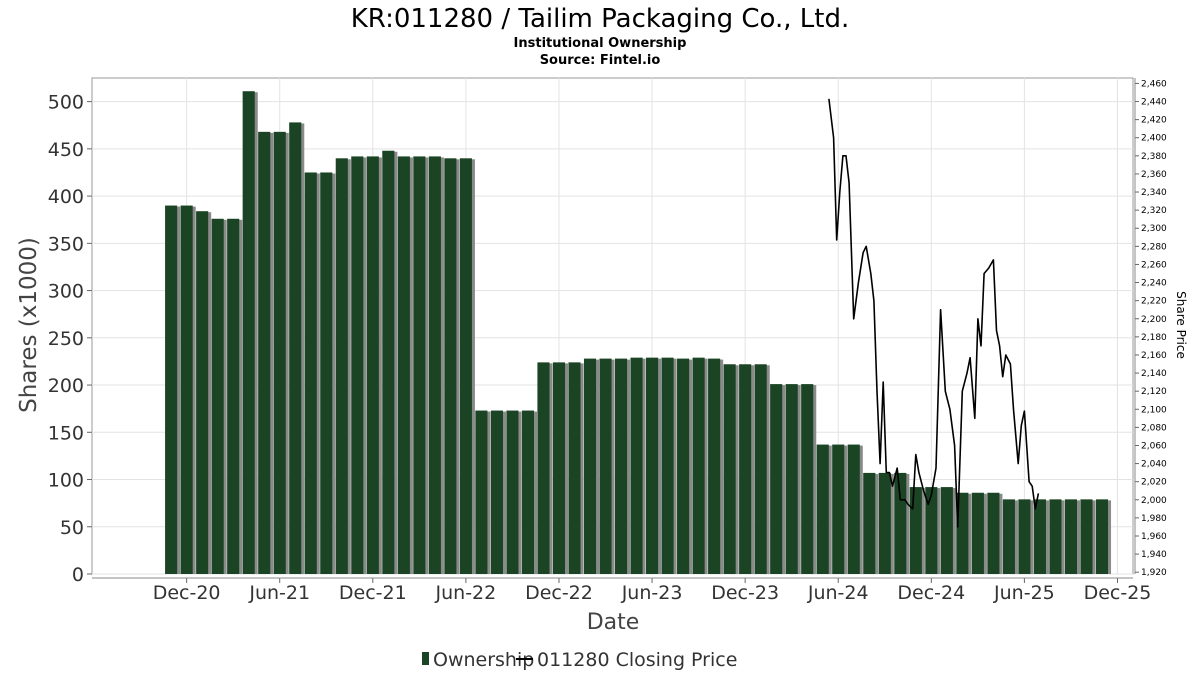 The width and height of the screenshot is (1200, 679). What do you see at coordinates (600, 43) in the screenshot?
I see `chart-subtitle: Institutional Ownership` at bounding box center [600, 43].